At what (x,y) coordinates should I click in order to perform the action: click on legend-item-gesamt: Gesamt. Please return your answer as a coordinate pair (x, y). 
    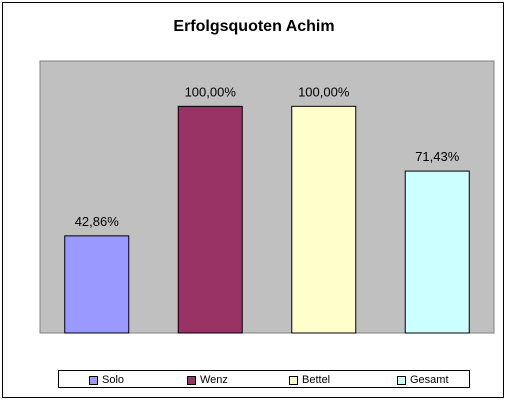
    Looking at the image, I should click on (423, 380).